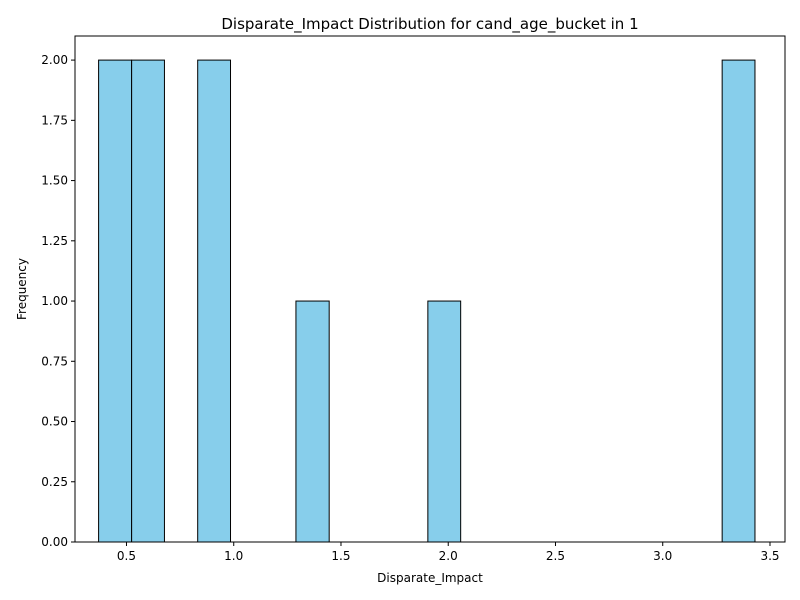 The image size is (800, 600). What do you see at coordinates (54, 241) in the screenshot?
I see `y-tick-label: 1.25` at bounding box center [54, 241].